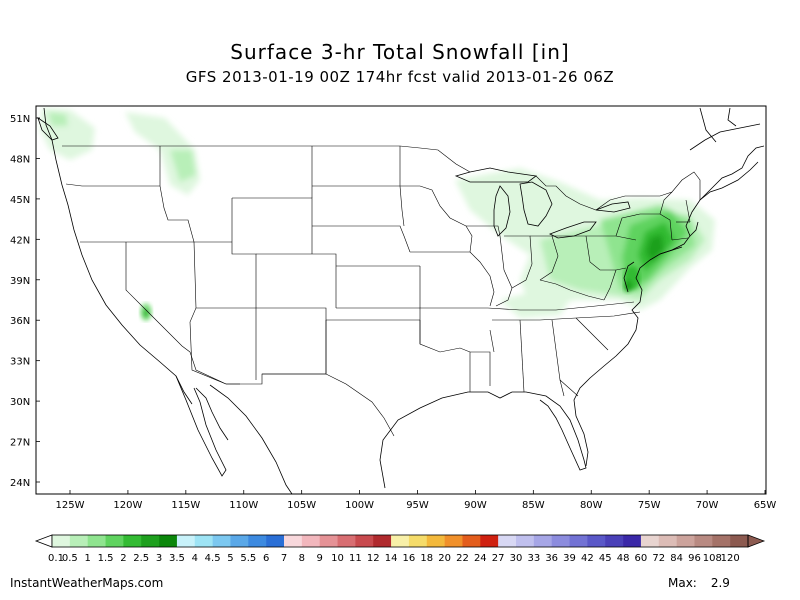 The height and width of the screenshot is (600, 800). I want to click on lat-label: 51N, so click(20, 119).